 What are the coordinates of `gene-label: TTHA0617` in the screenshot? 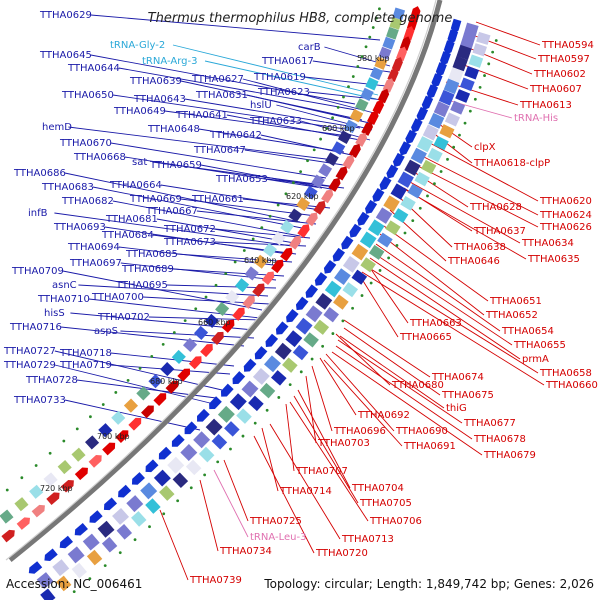 It's located at (287, 61).